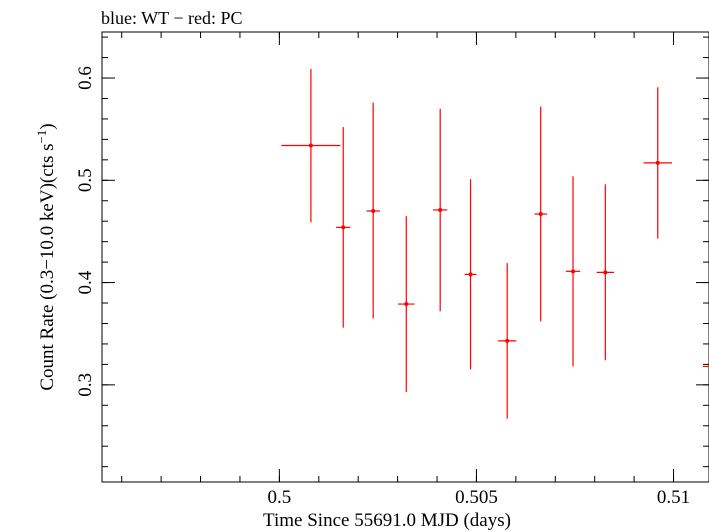 The height and width of the screenshot is (532, 709). I want to click on y-tick-label: 0.5, so click(85, 180).